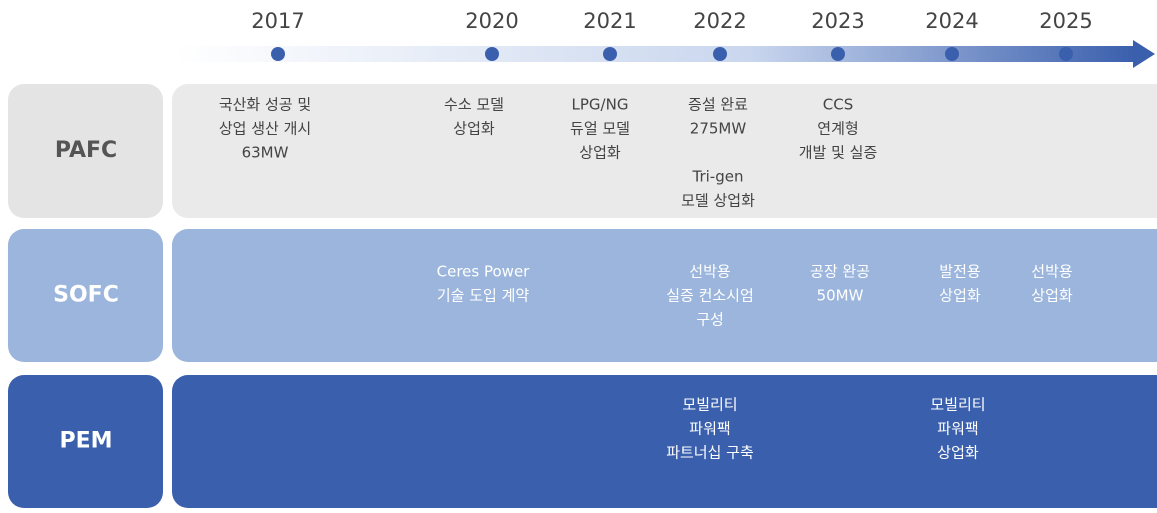  Describe the element at coordinates (718, 129) in the screenshot. I see `milestone-text: 275MW` at that location.